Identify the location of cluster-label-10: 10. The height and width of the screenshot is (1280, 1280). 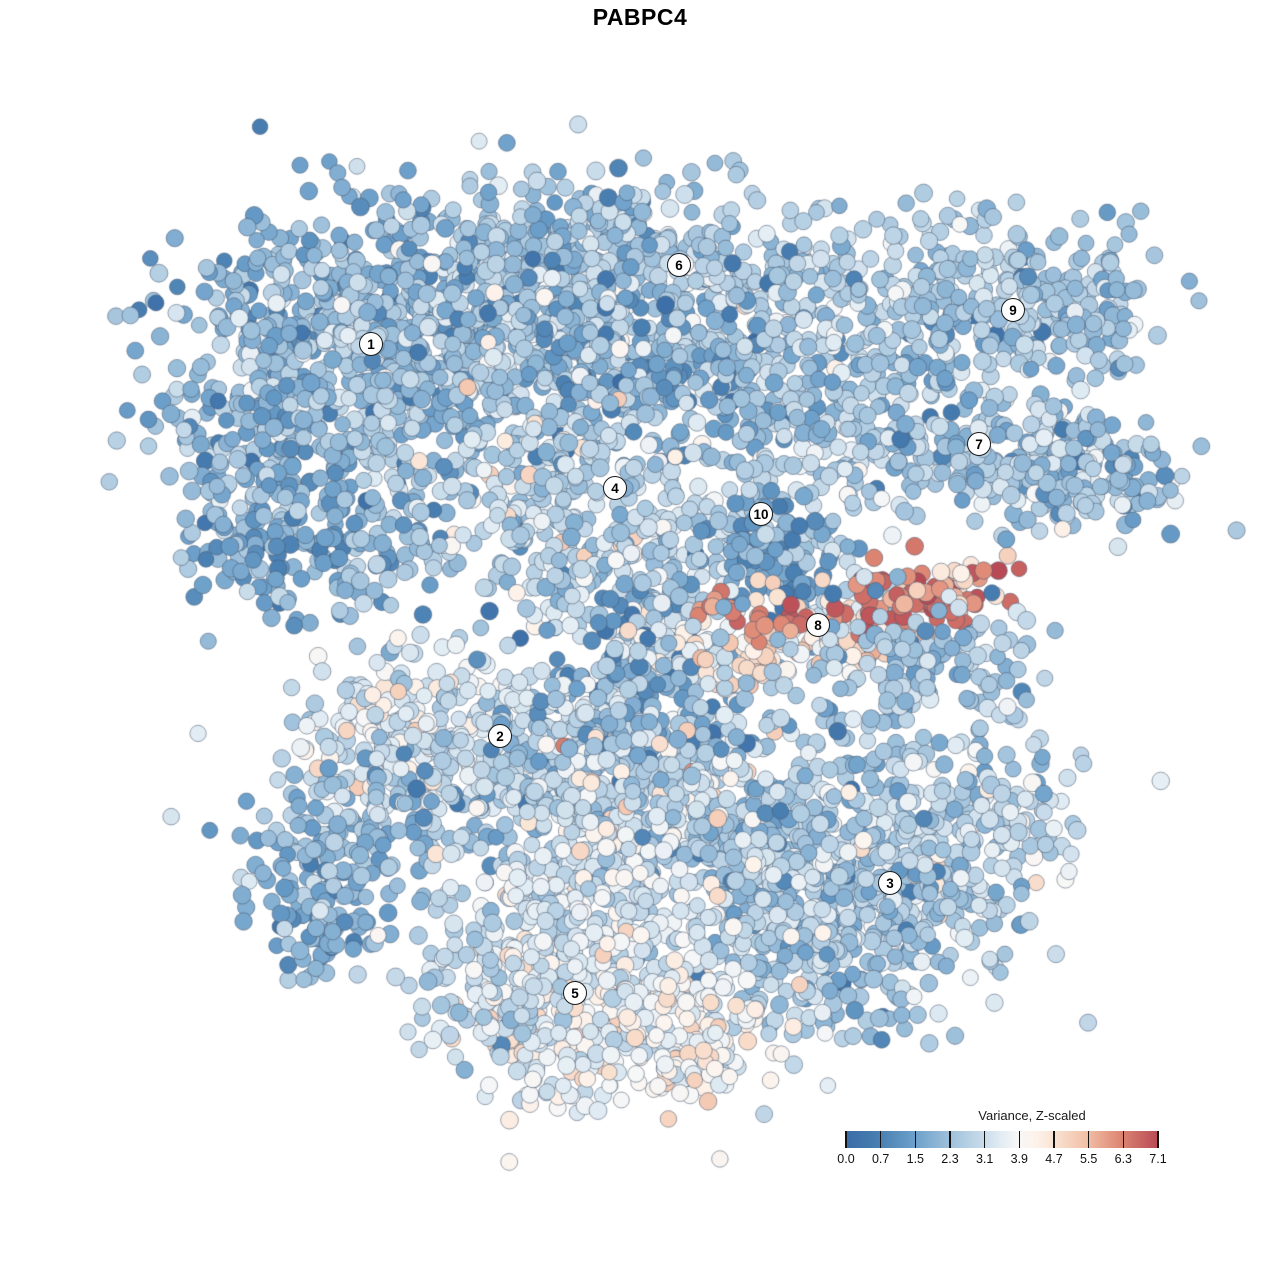
(761, 514).